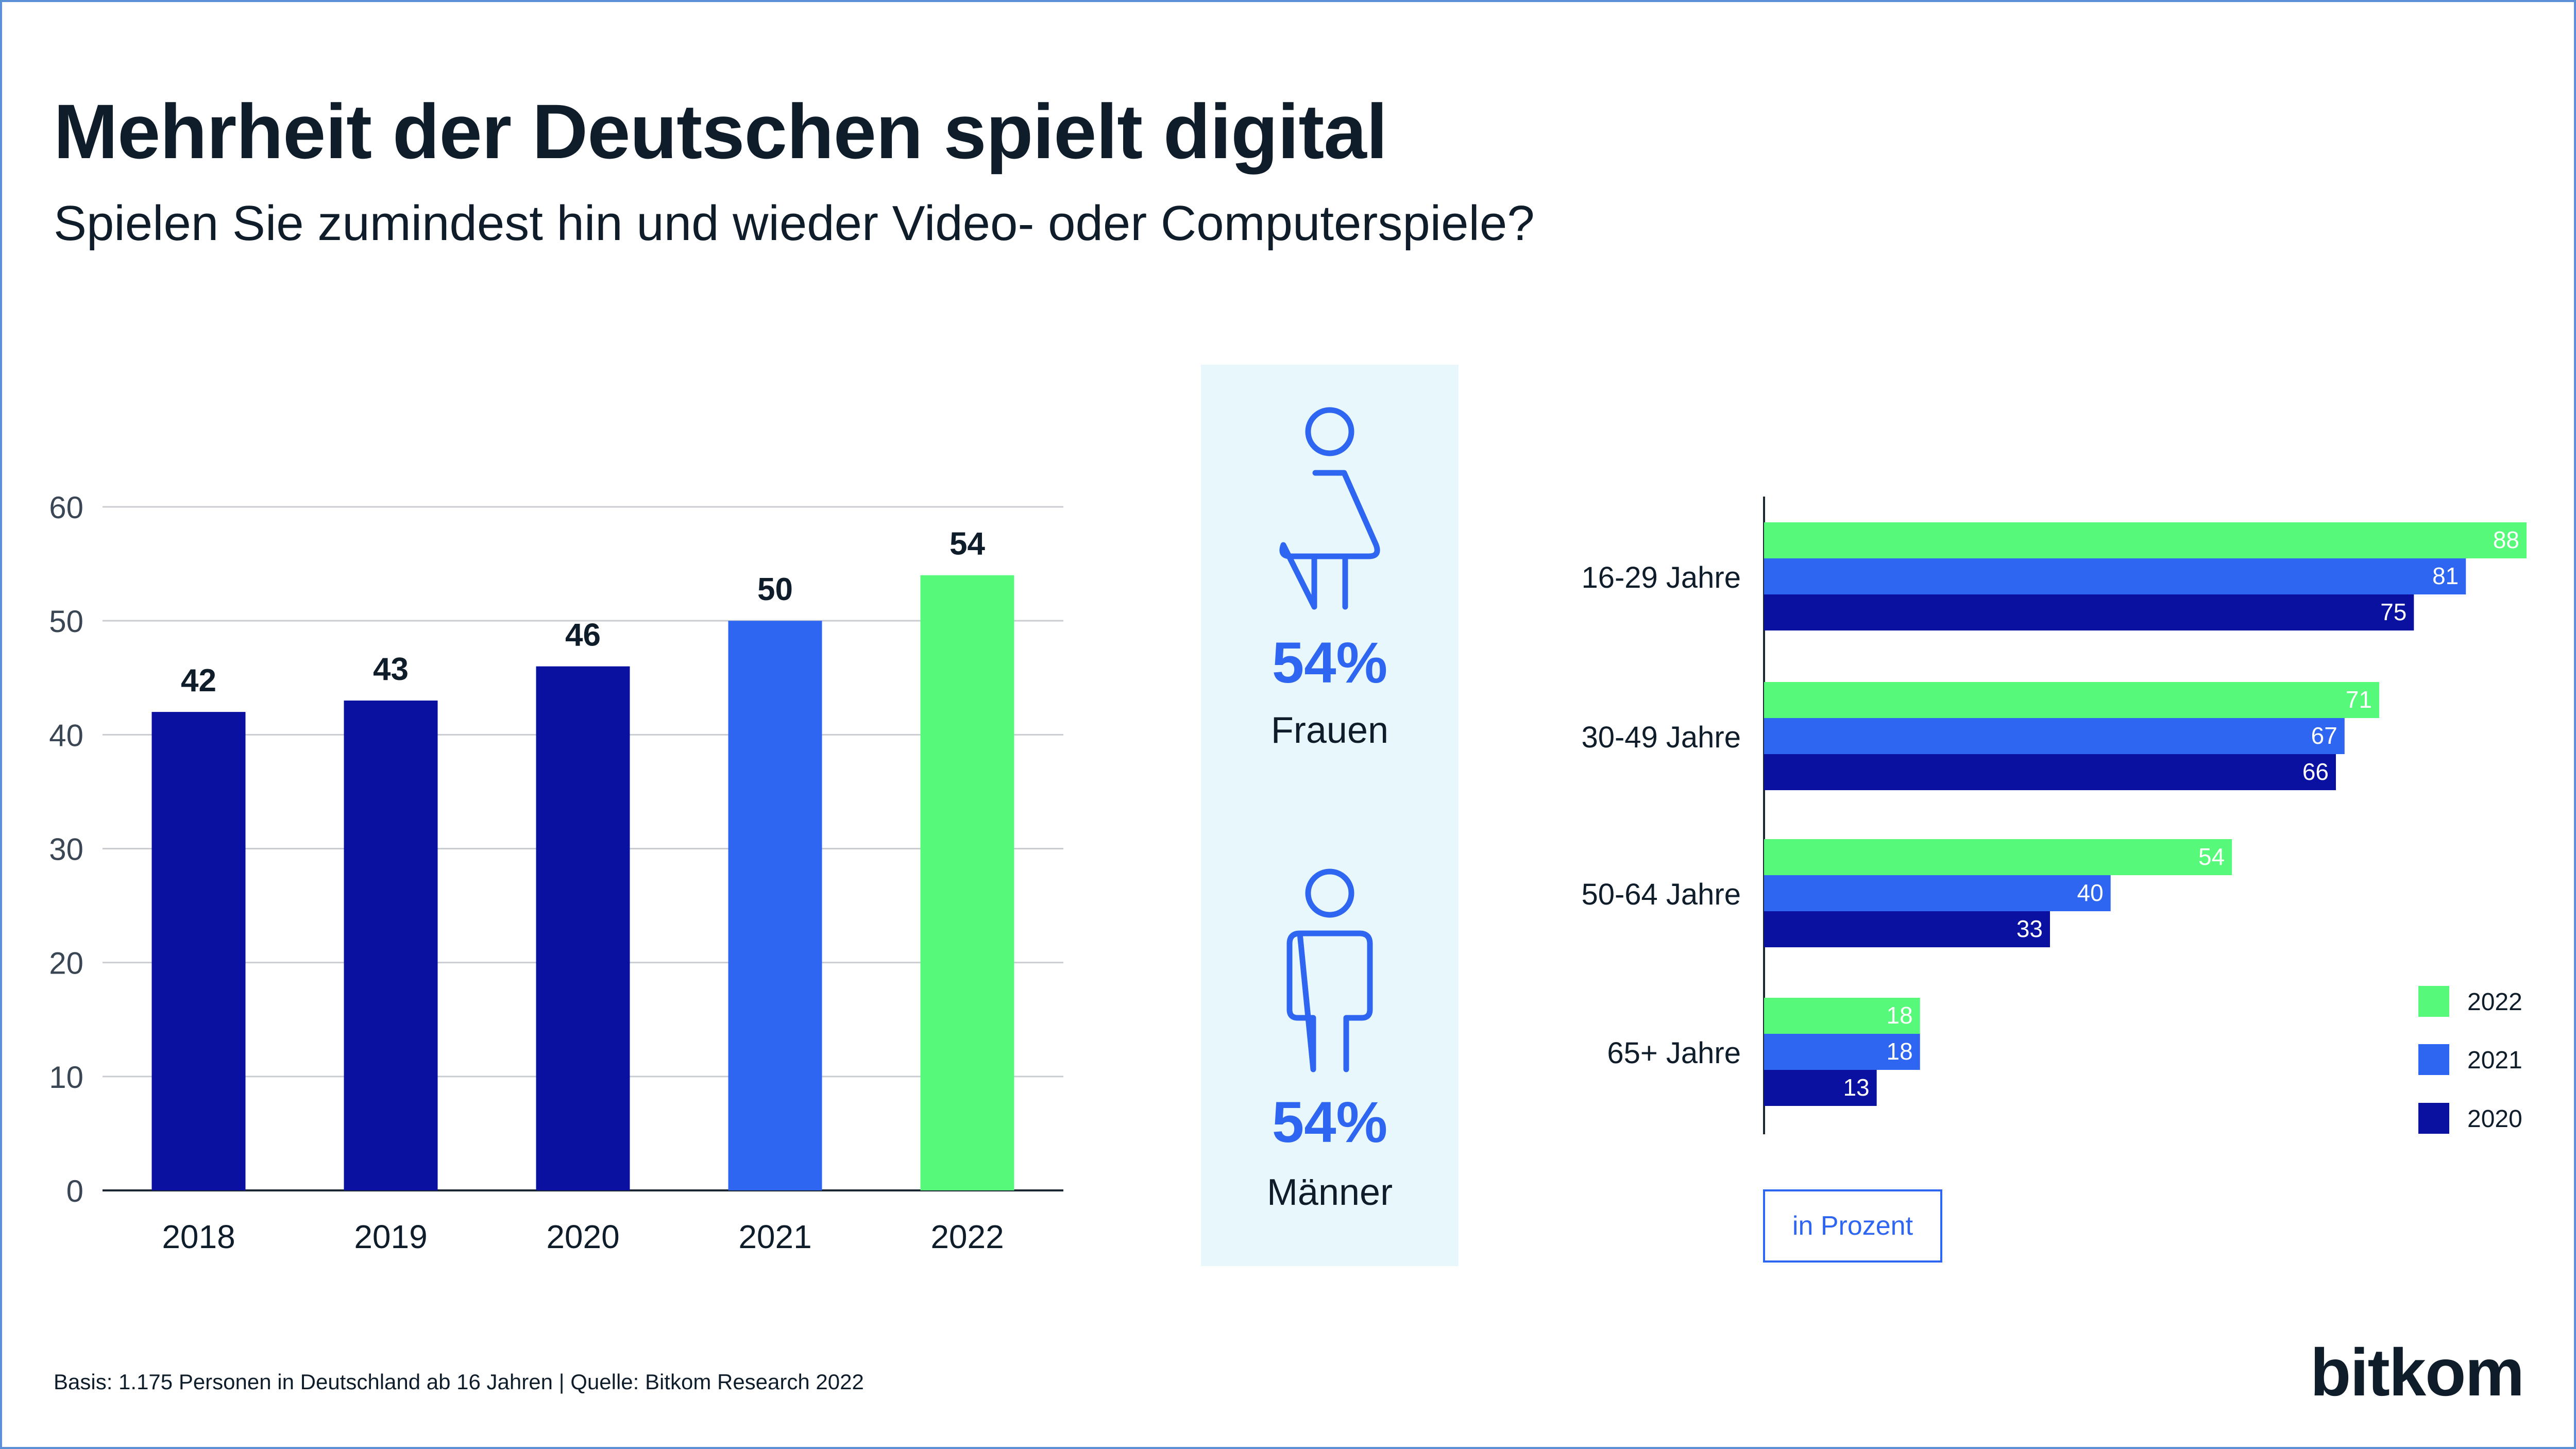 The height and width of the screenshot is (1449, 2576). What do you see at coordinates (2494, 1002) in the screenshot?
I see `legend-label: 2022` at bounding box center [2494, 1002].